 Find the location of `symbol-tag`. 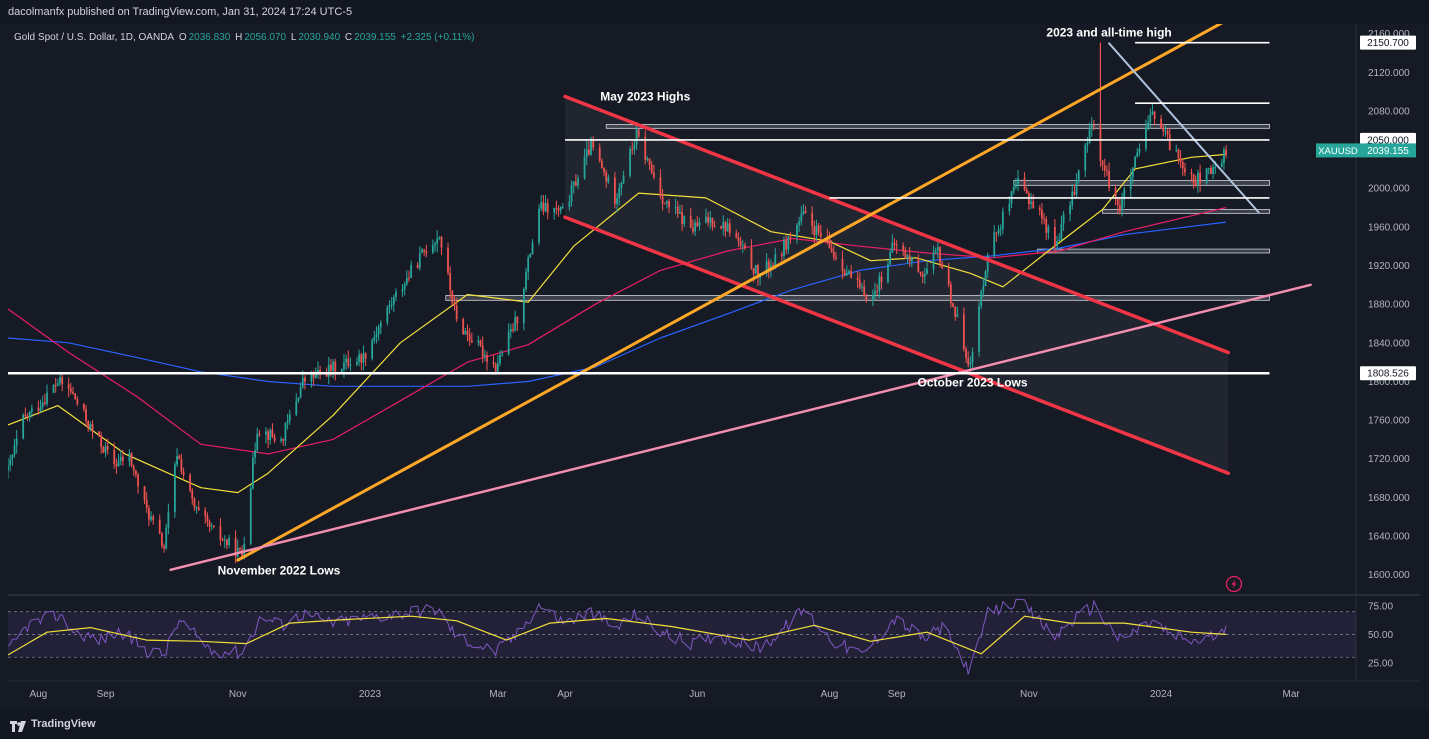

symbol-tag is located at coordinates (1338, 150).